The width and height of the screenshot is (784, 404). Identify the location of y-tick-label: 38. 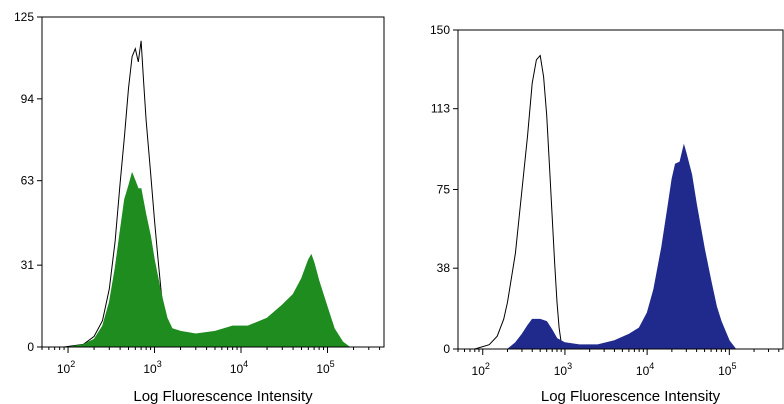
(444, 268).